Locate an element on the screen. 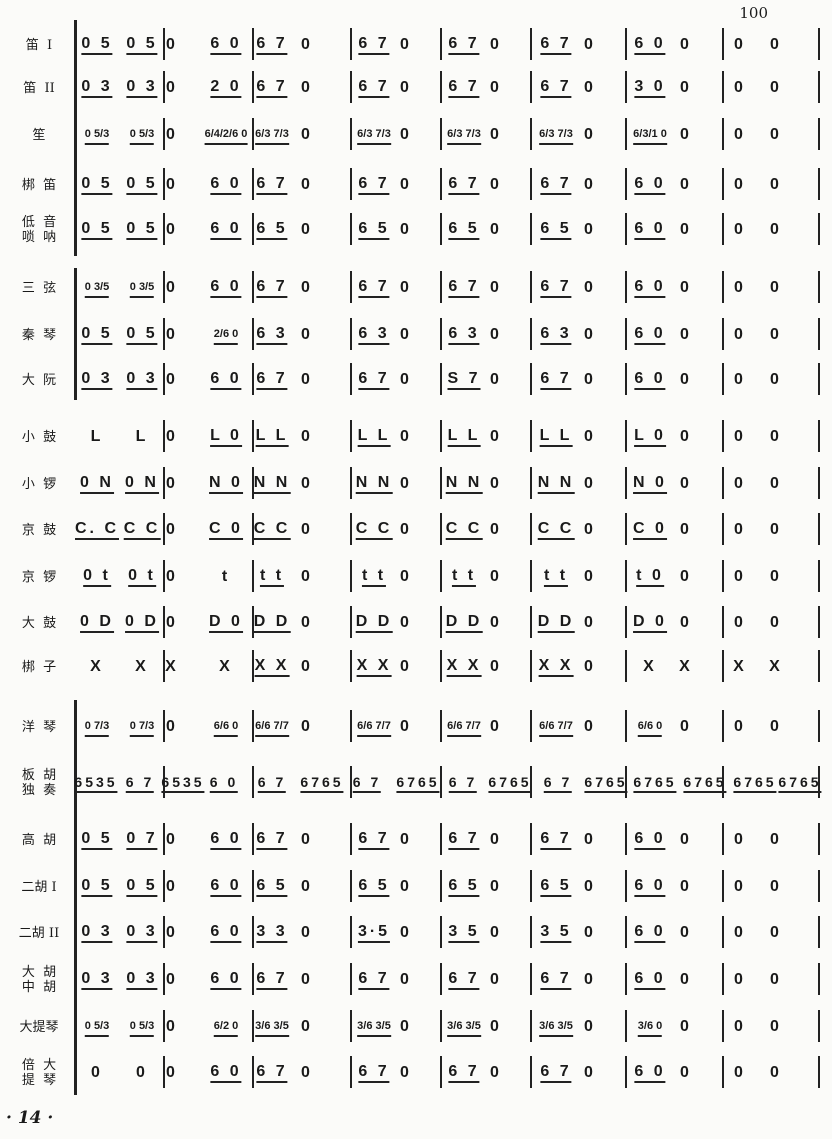  notation-cell: t 0 is located at coordinates (650, 577).